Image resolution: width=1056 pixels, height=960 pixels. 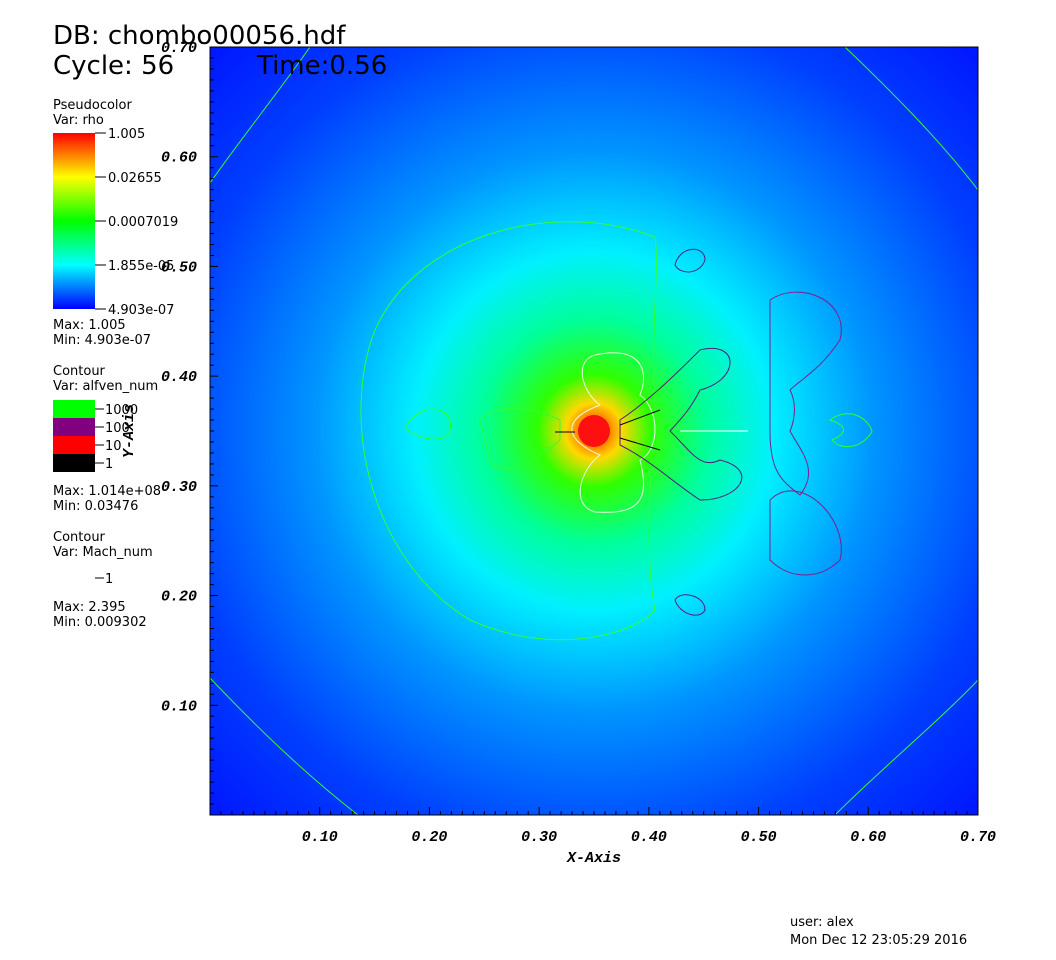 I want to click on legend-min: Min: 0.03476, so click(x=95, y=506).